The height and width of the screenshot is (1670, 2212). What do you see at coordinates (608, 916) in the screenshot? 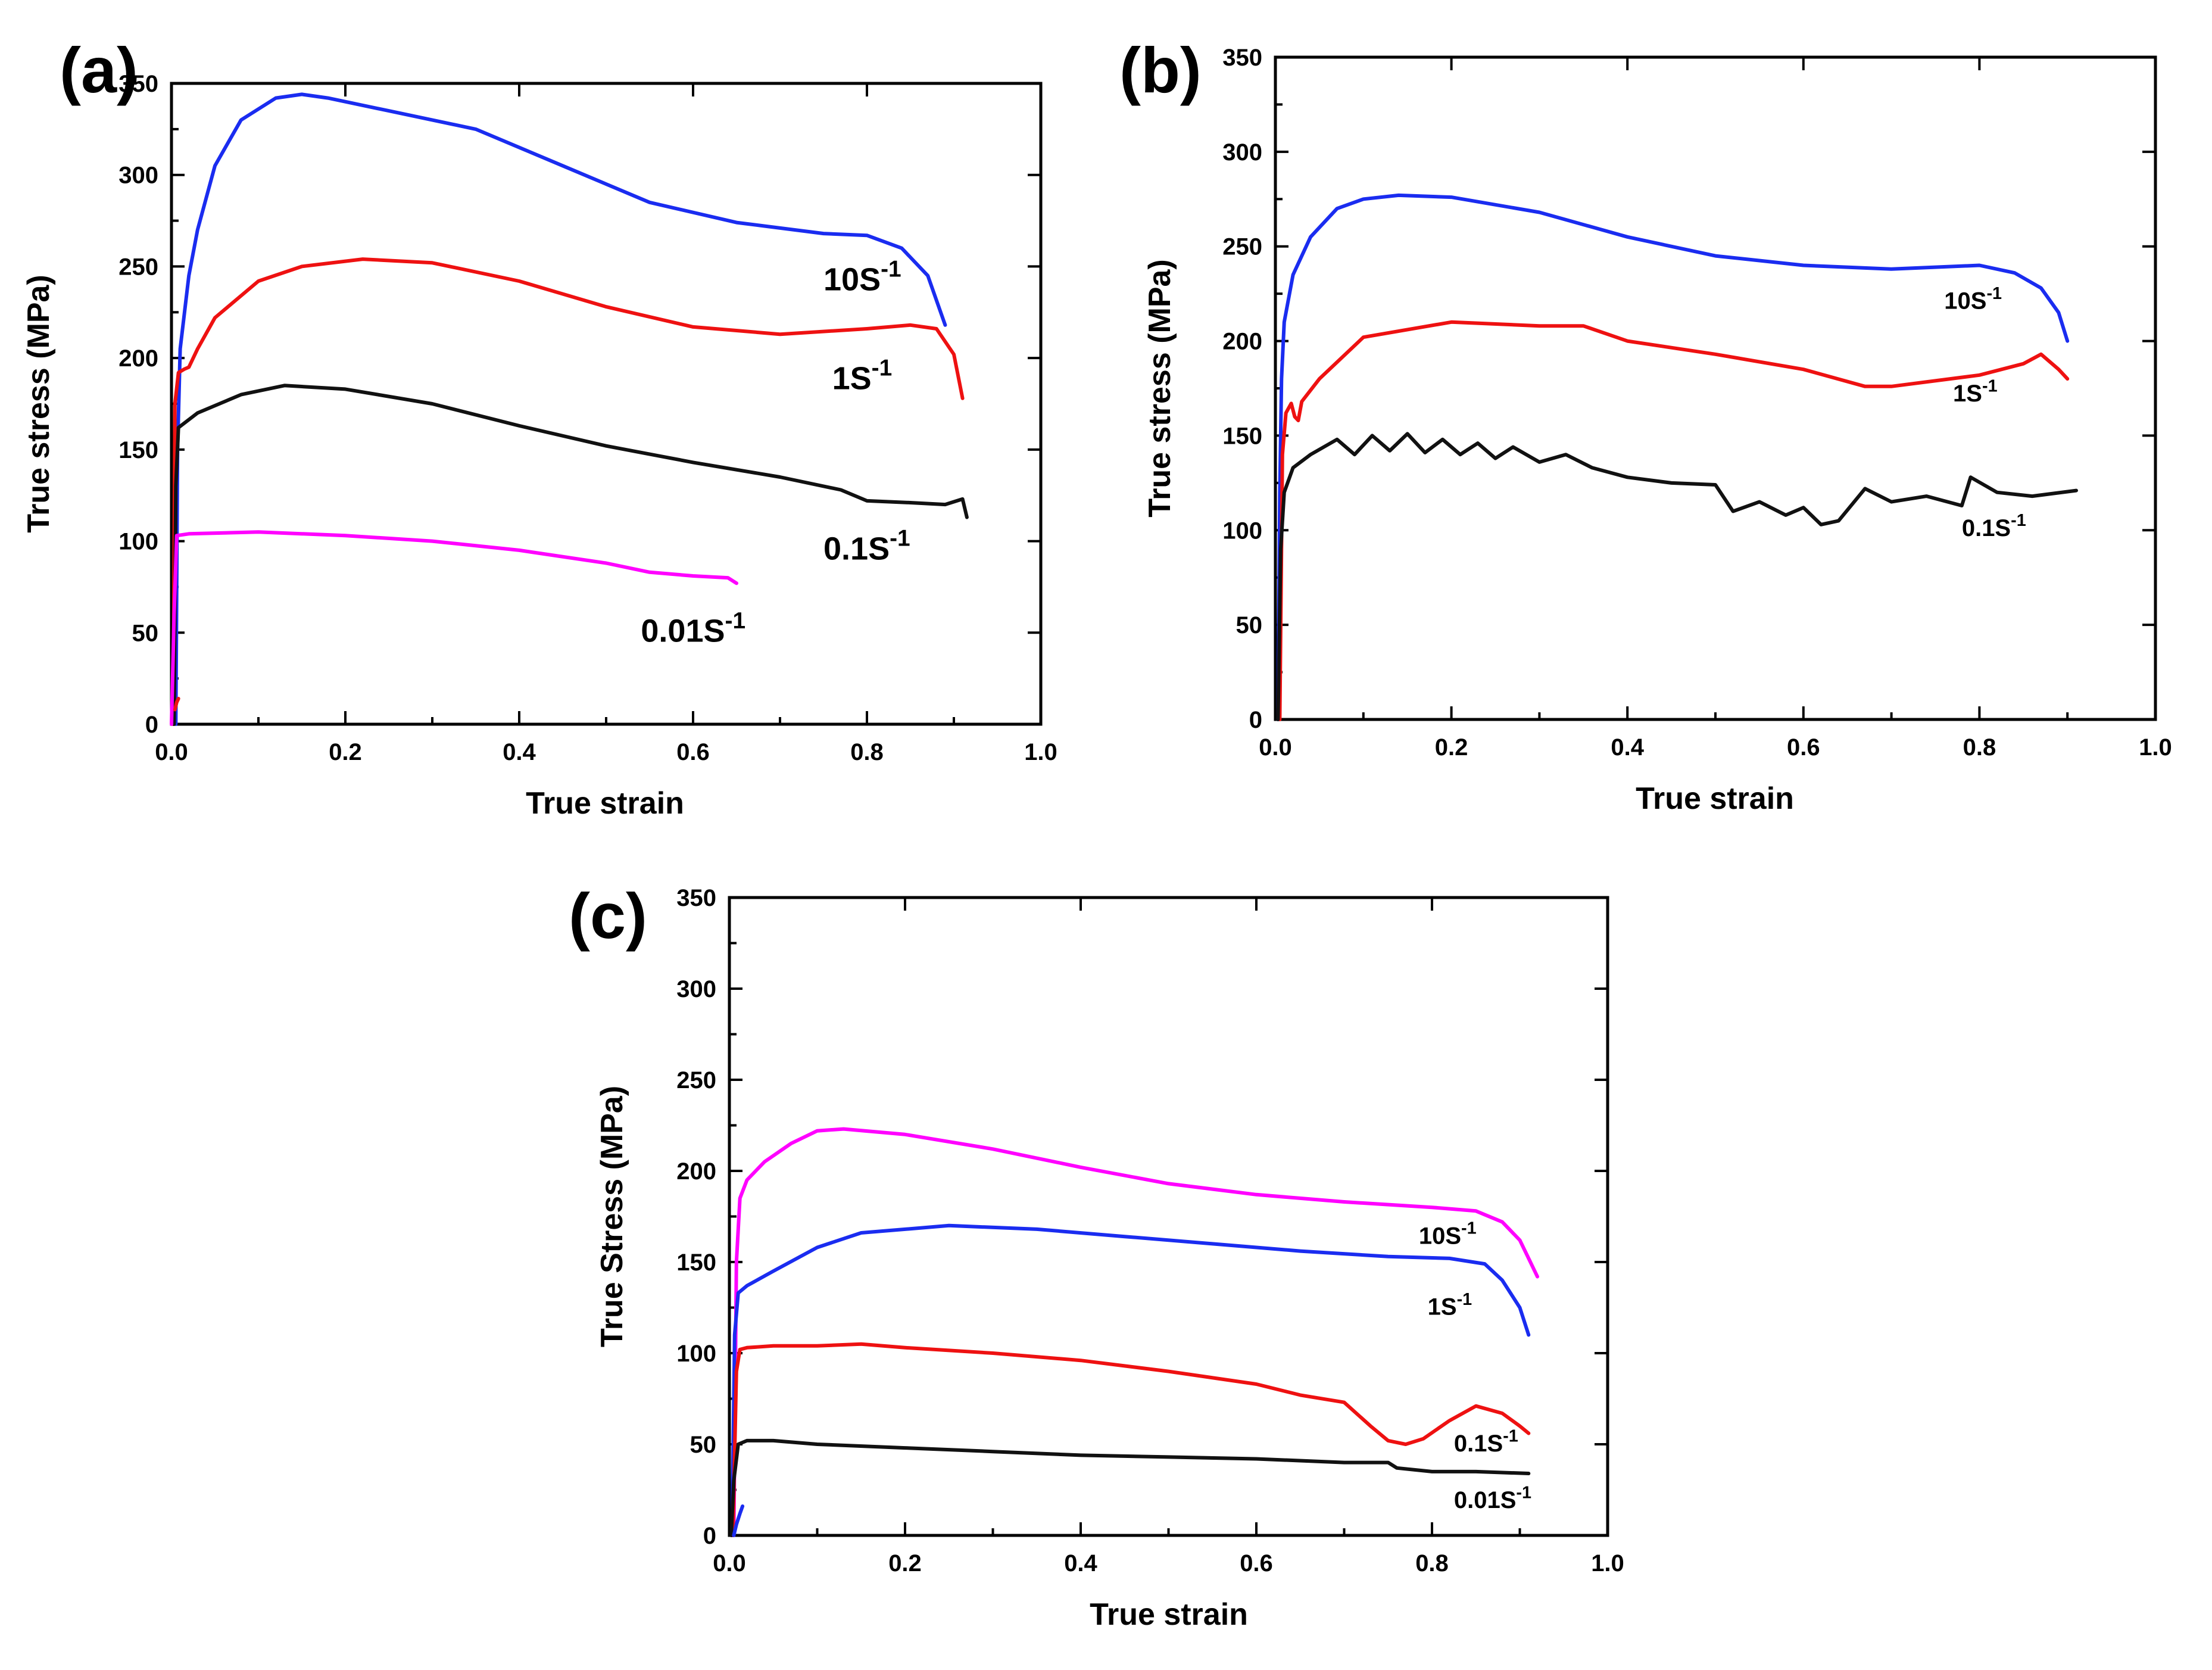
I see `panel-letter: (c)` at bounding box center [608, 916].